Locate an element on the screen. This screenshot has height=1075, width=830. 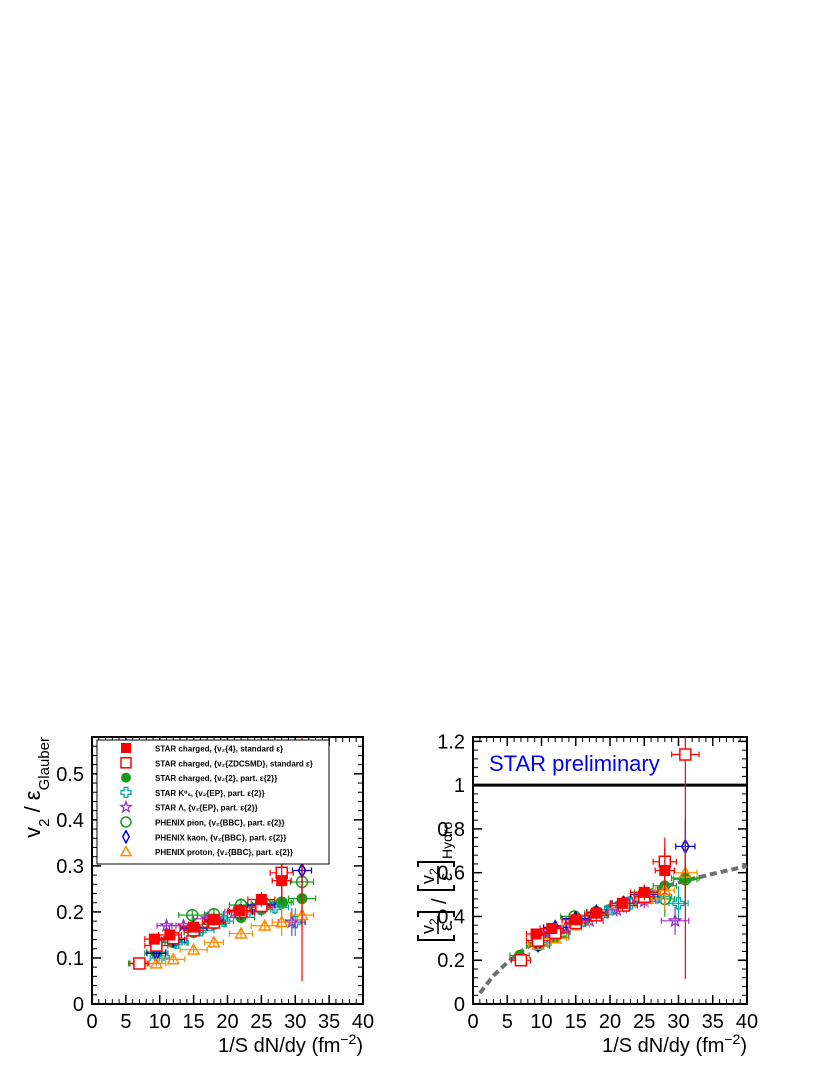
left-axes: 0 5 10 15 20 25 30 35 40 0 0.1 0.2 0.3 0.4 0.5 is located at coordinates (215, 884).